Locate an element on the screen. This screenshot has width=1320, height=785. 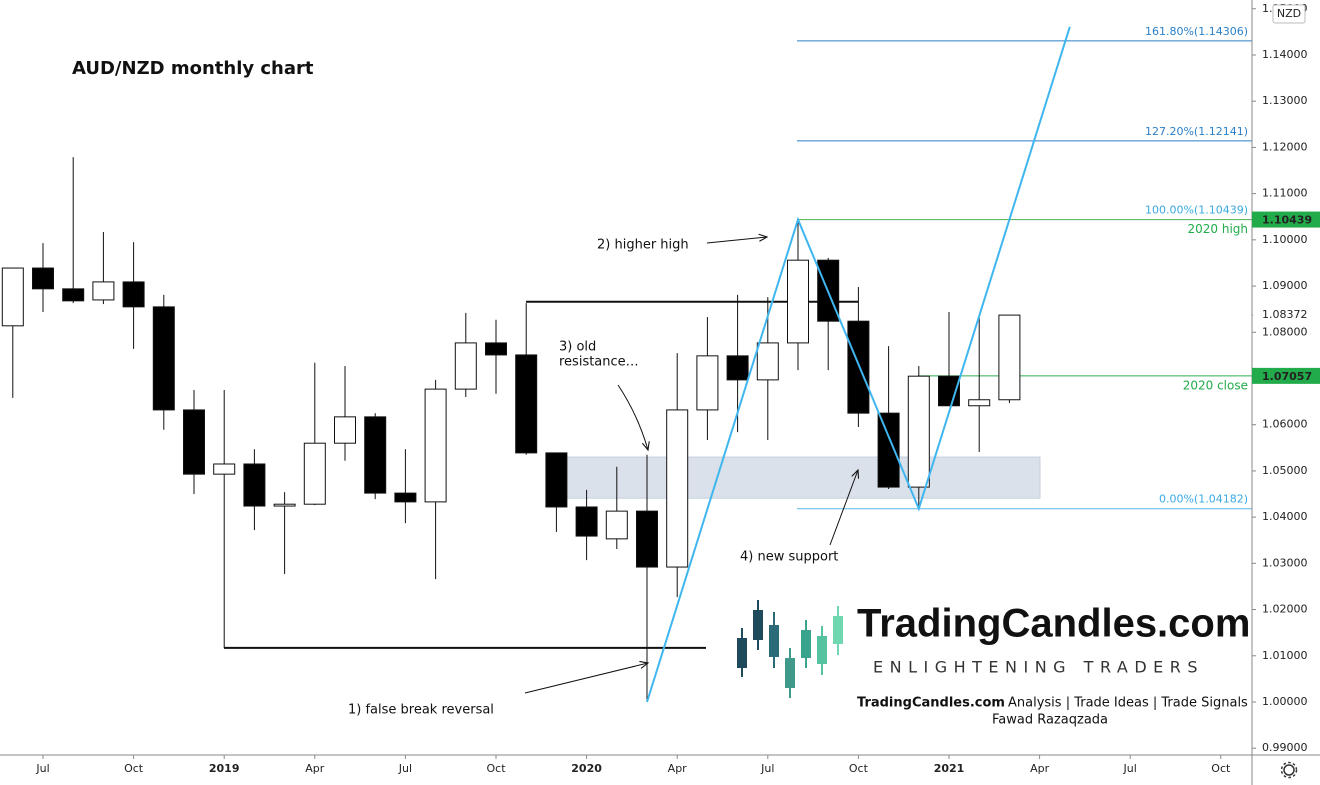
y-tick-label: 1.06000 is located at coordinates (1285, 424).